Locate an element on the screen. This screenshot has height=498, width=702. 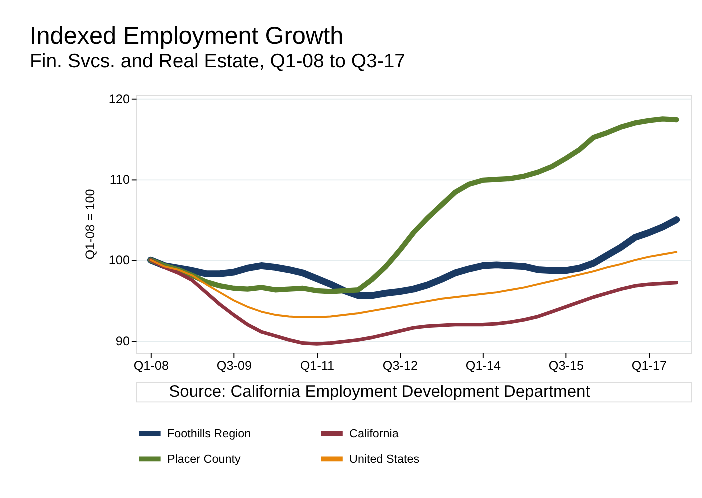
y-tick-label: 110 is located at coordinates (120, 180).